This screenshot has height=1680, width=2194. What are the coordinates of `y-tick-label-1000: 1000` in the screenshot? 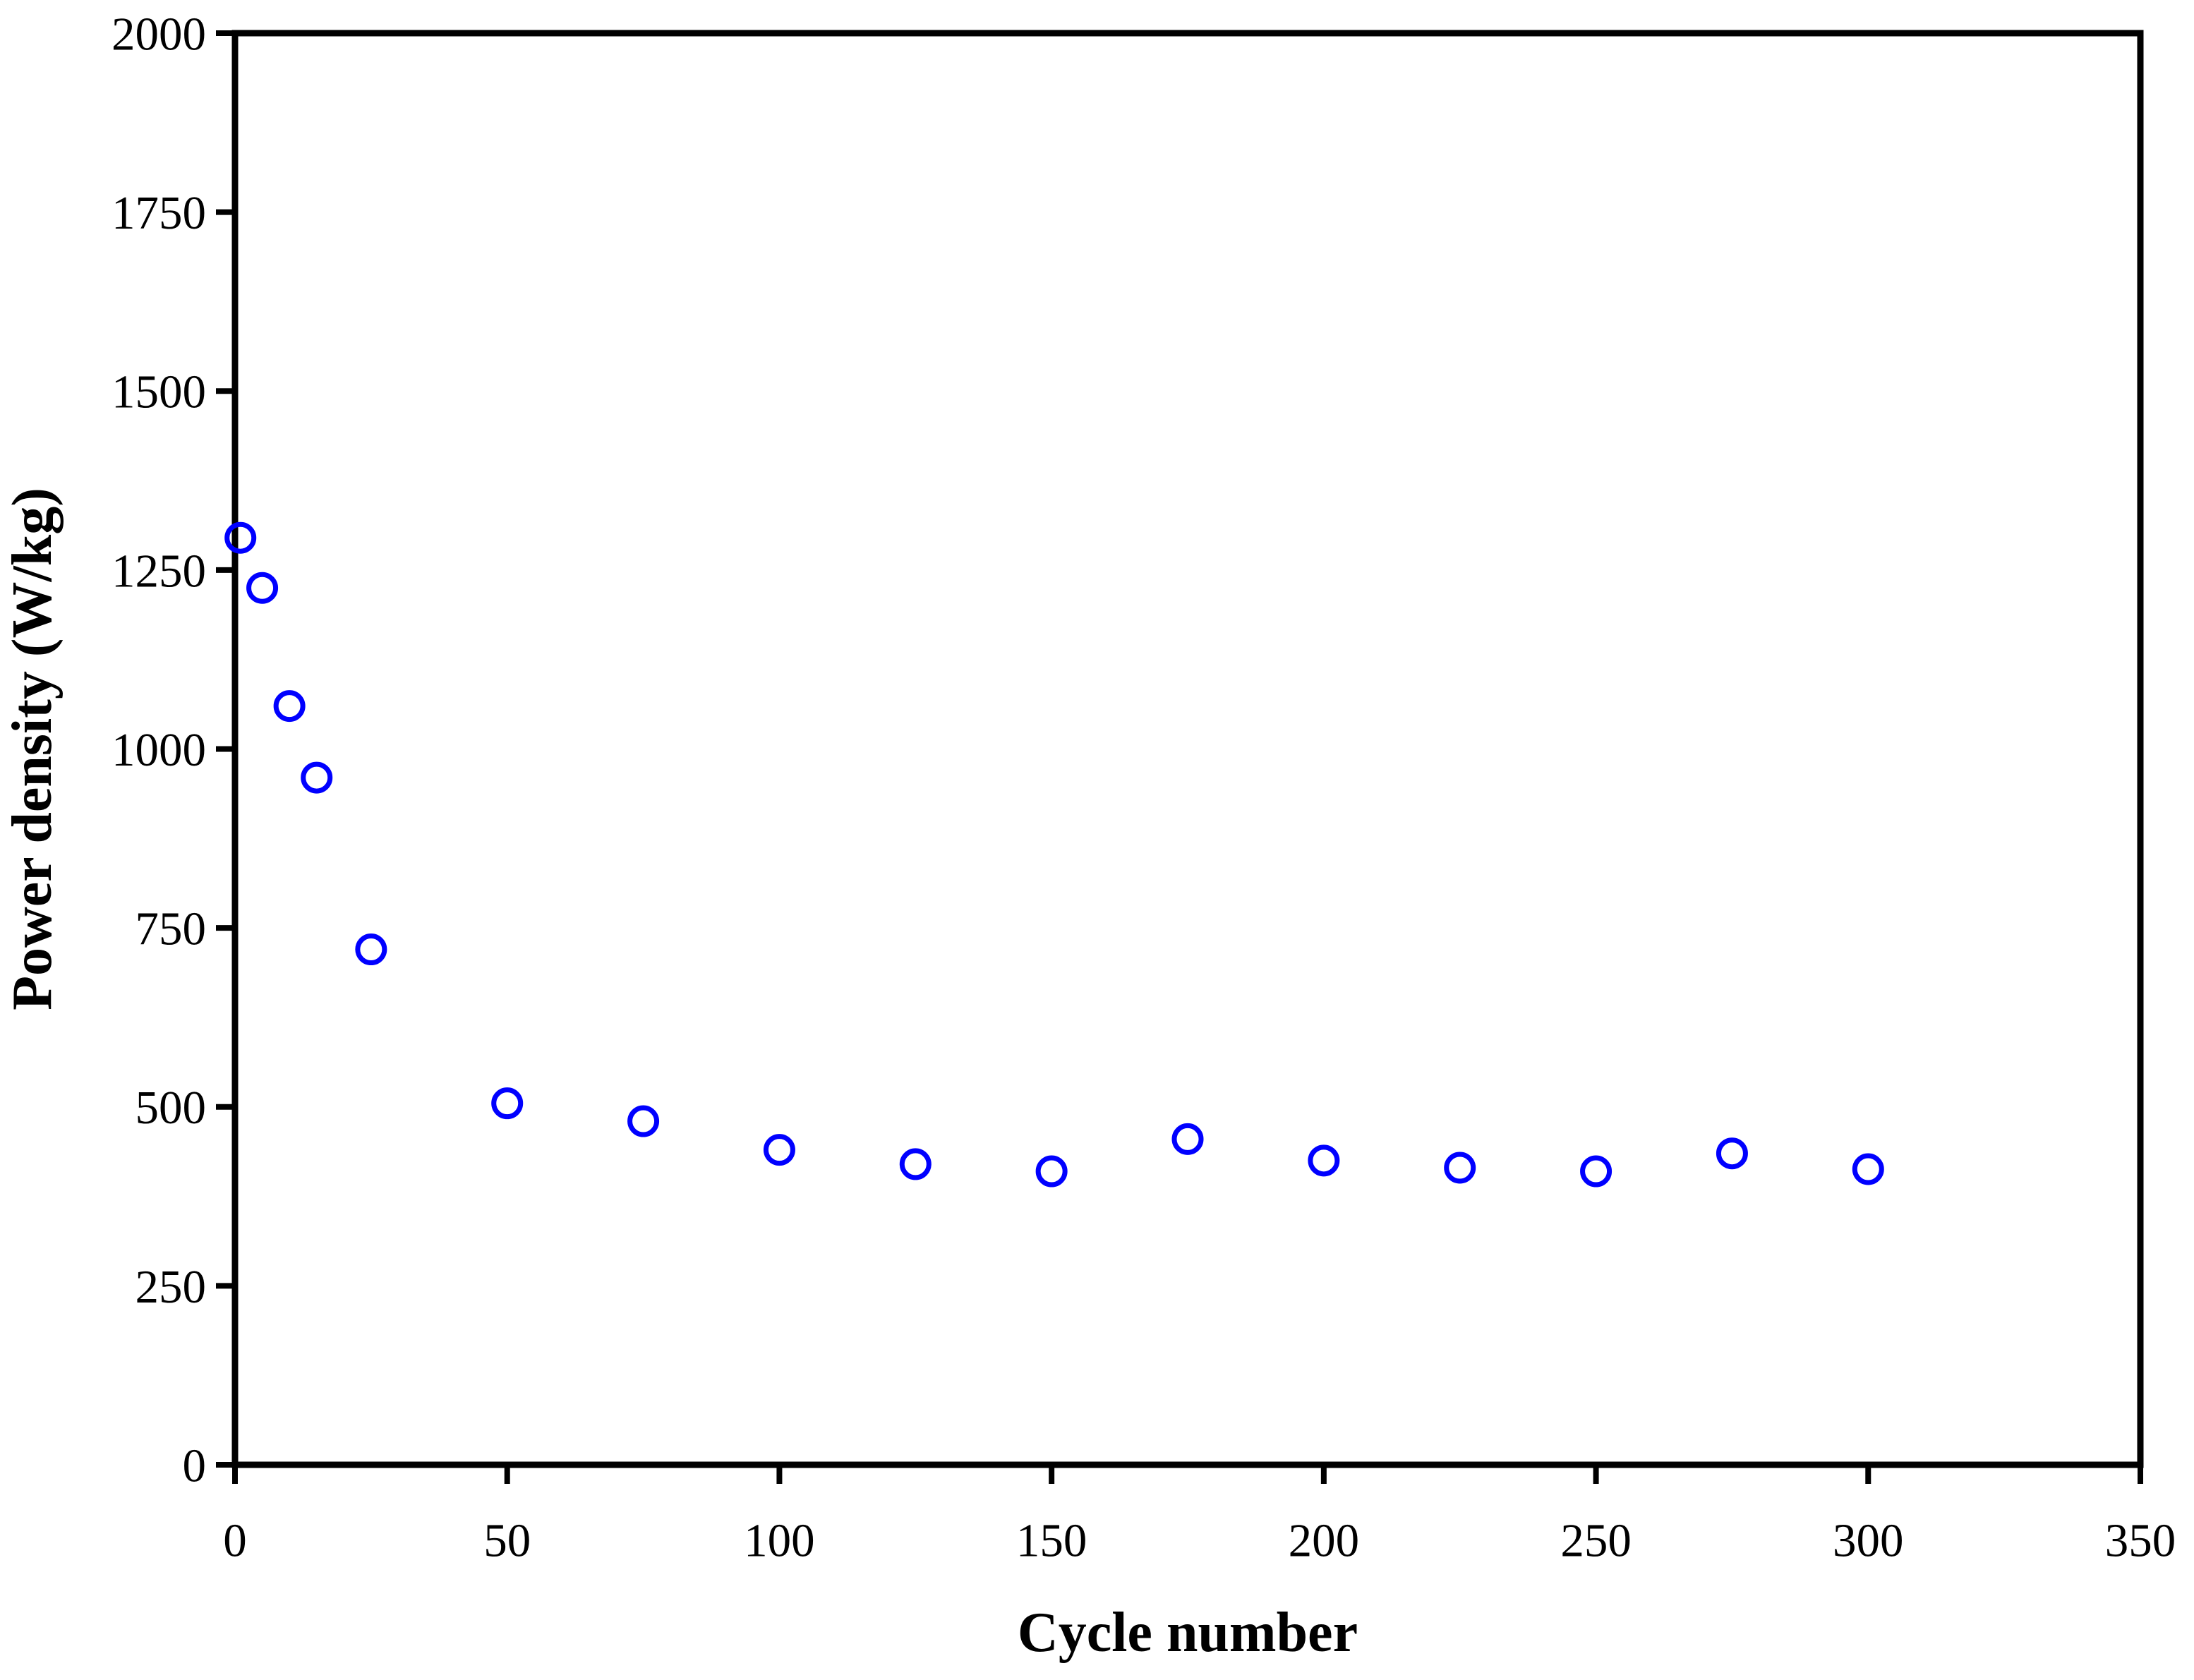 It's located at (159, 750).